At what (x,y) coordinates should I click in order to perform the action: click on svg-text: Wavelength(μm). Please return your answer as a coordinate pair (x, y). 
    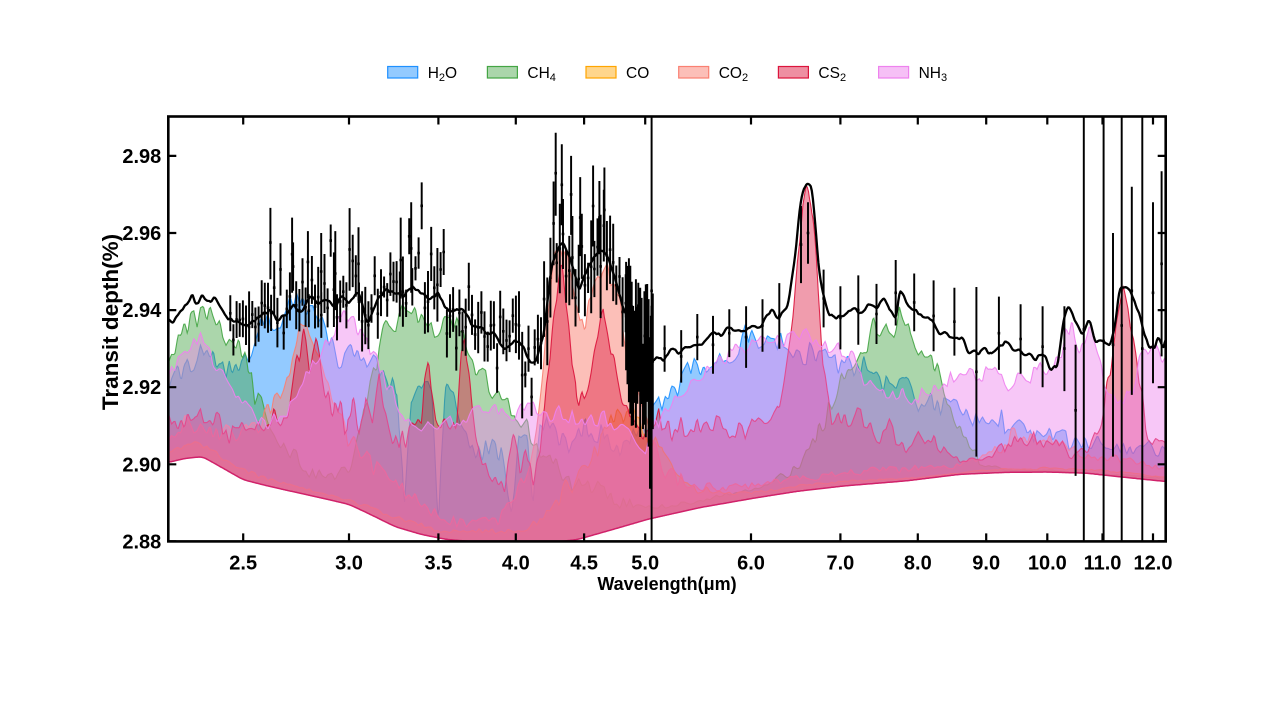
    Looking at the image, I should click on (666, 584).